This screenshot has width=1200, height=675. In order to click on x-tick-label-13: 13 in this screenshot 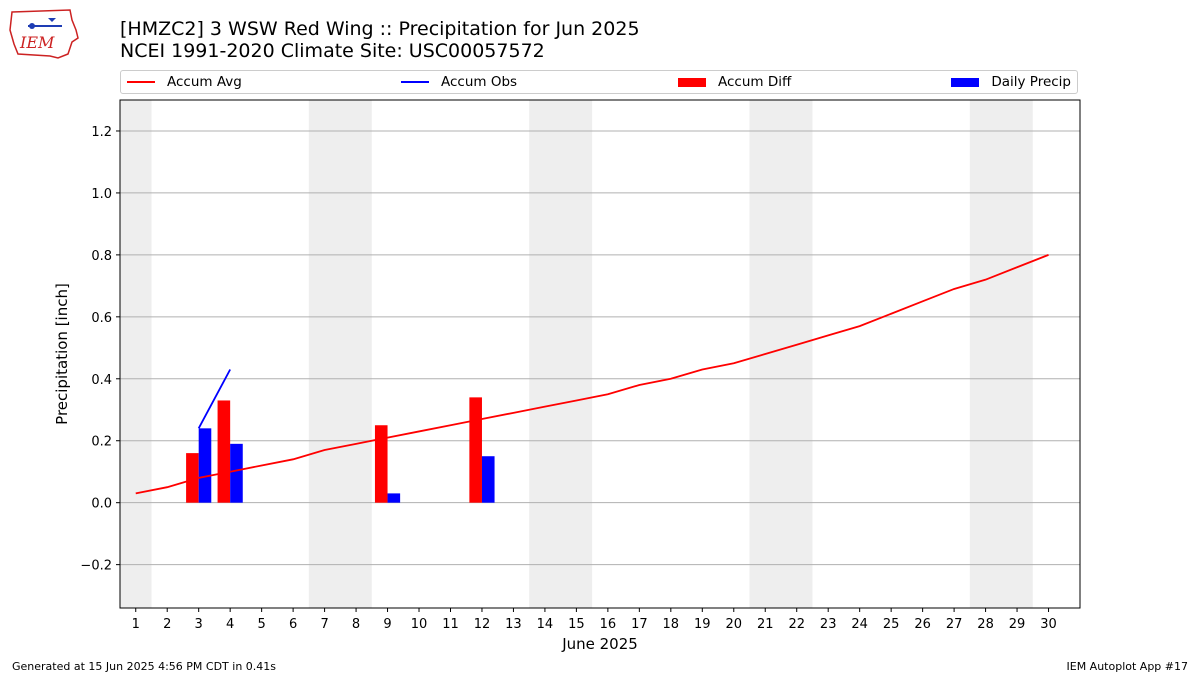, I will do `click(513, 624)`.